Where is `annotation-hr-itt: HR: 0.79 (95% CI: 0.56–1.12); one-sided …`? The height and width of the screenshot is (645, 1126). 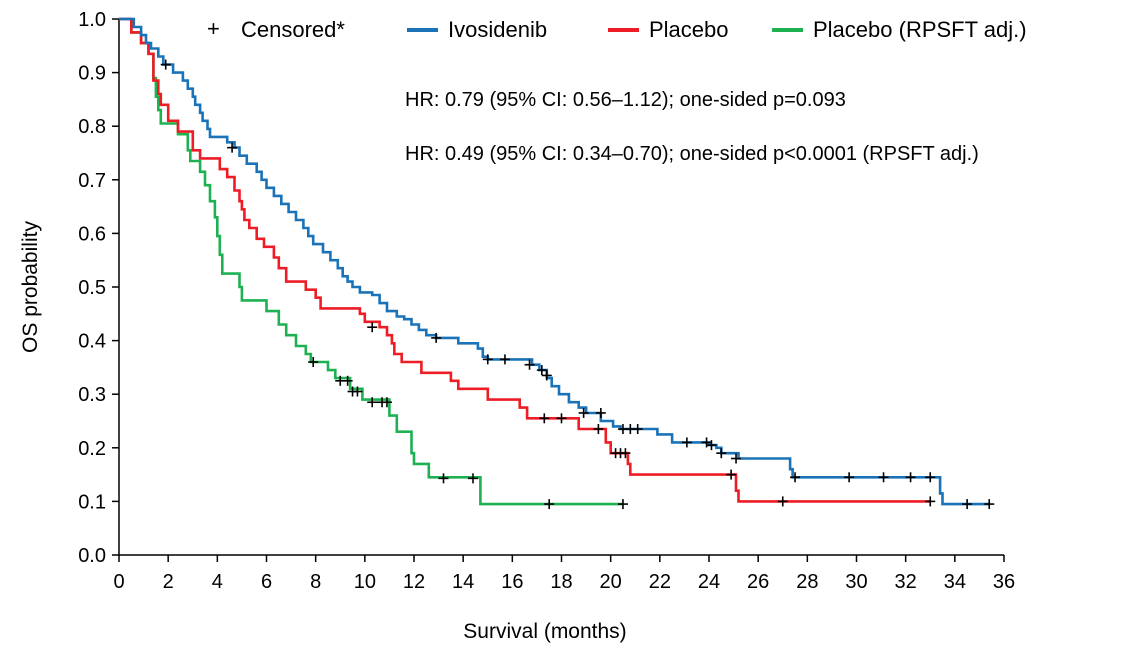 annotation-hr-itt: HR: 0.79 (95% CI: 0.56–1.12); one-sided … is located at coordinates (625, 100).